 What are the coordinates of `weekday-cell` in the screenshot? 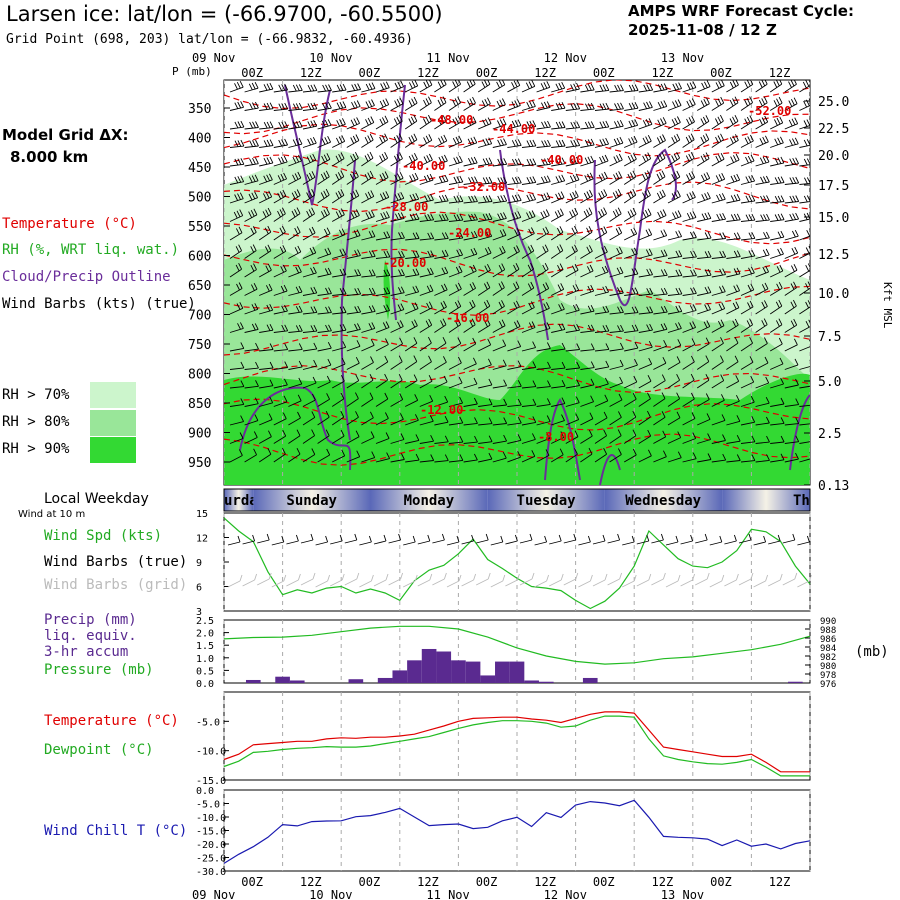 It's located at (429, 500).